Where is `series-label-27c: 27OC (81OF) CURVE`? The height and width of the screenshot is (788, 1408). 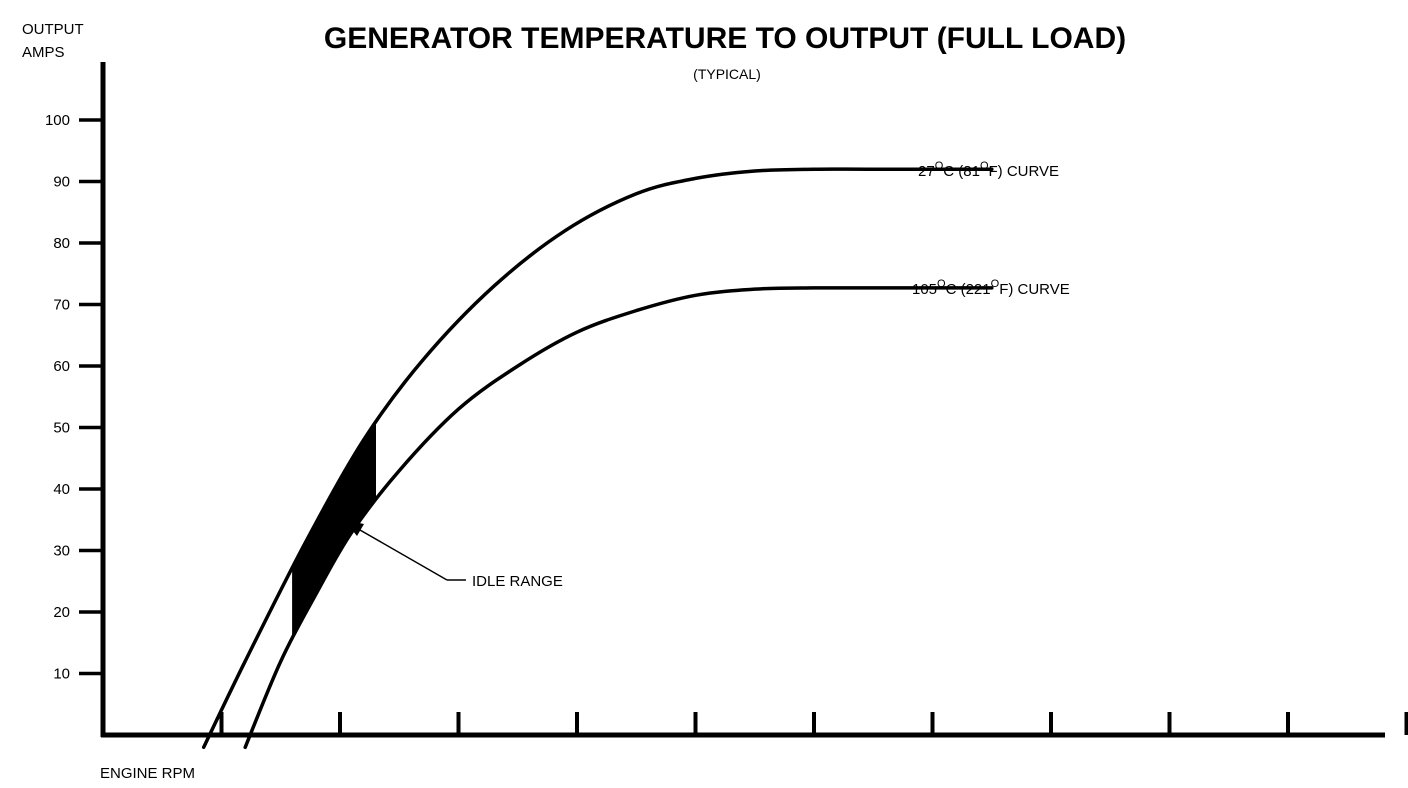
series-label-27c: 27OC (81OF) CURVE is located at coordinates (988, 170).